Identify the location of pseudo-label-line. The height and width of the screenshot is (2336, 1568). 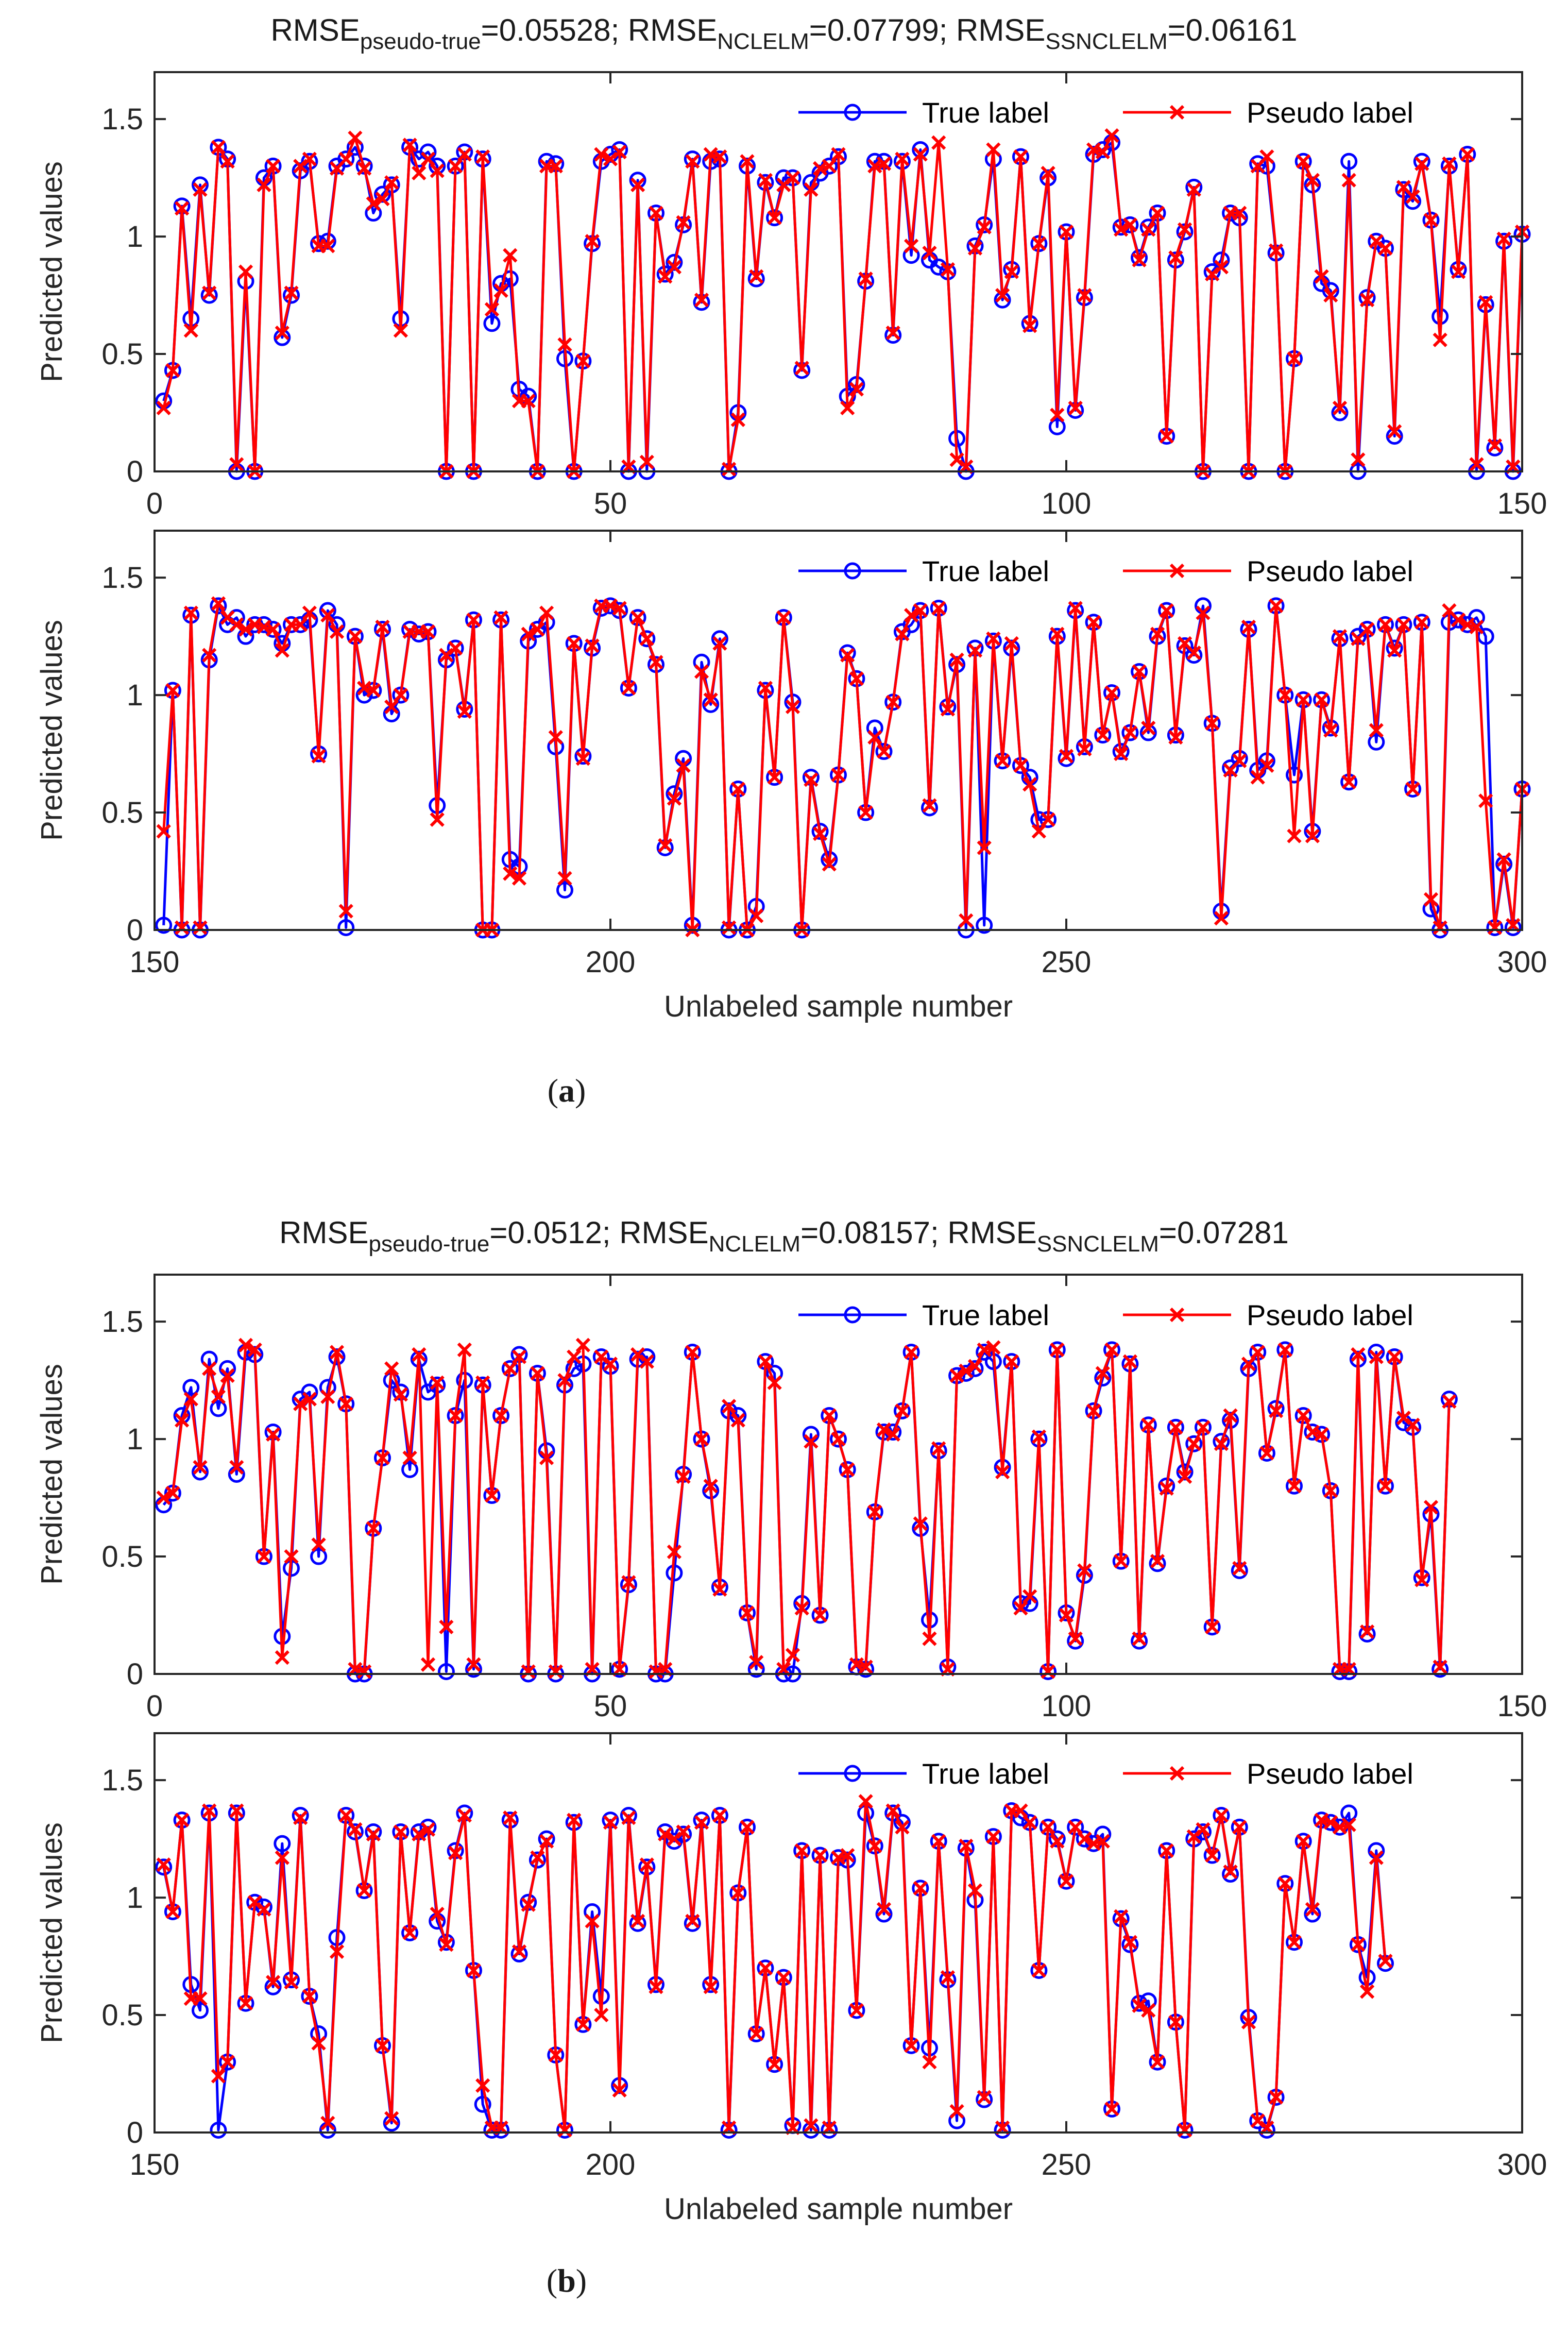
(807, 1508).